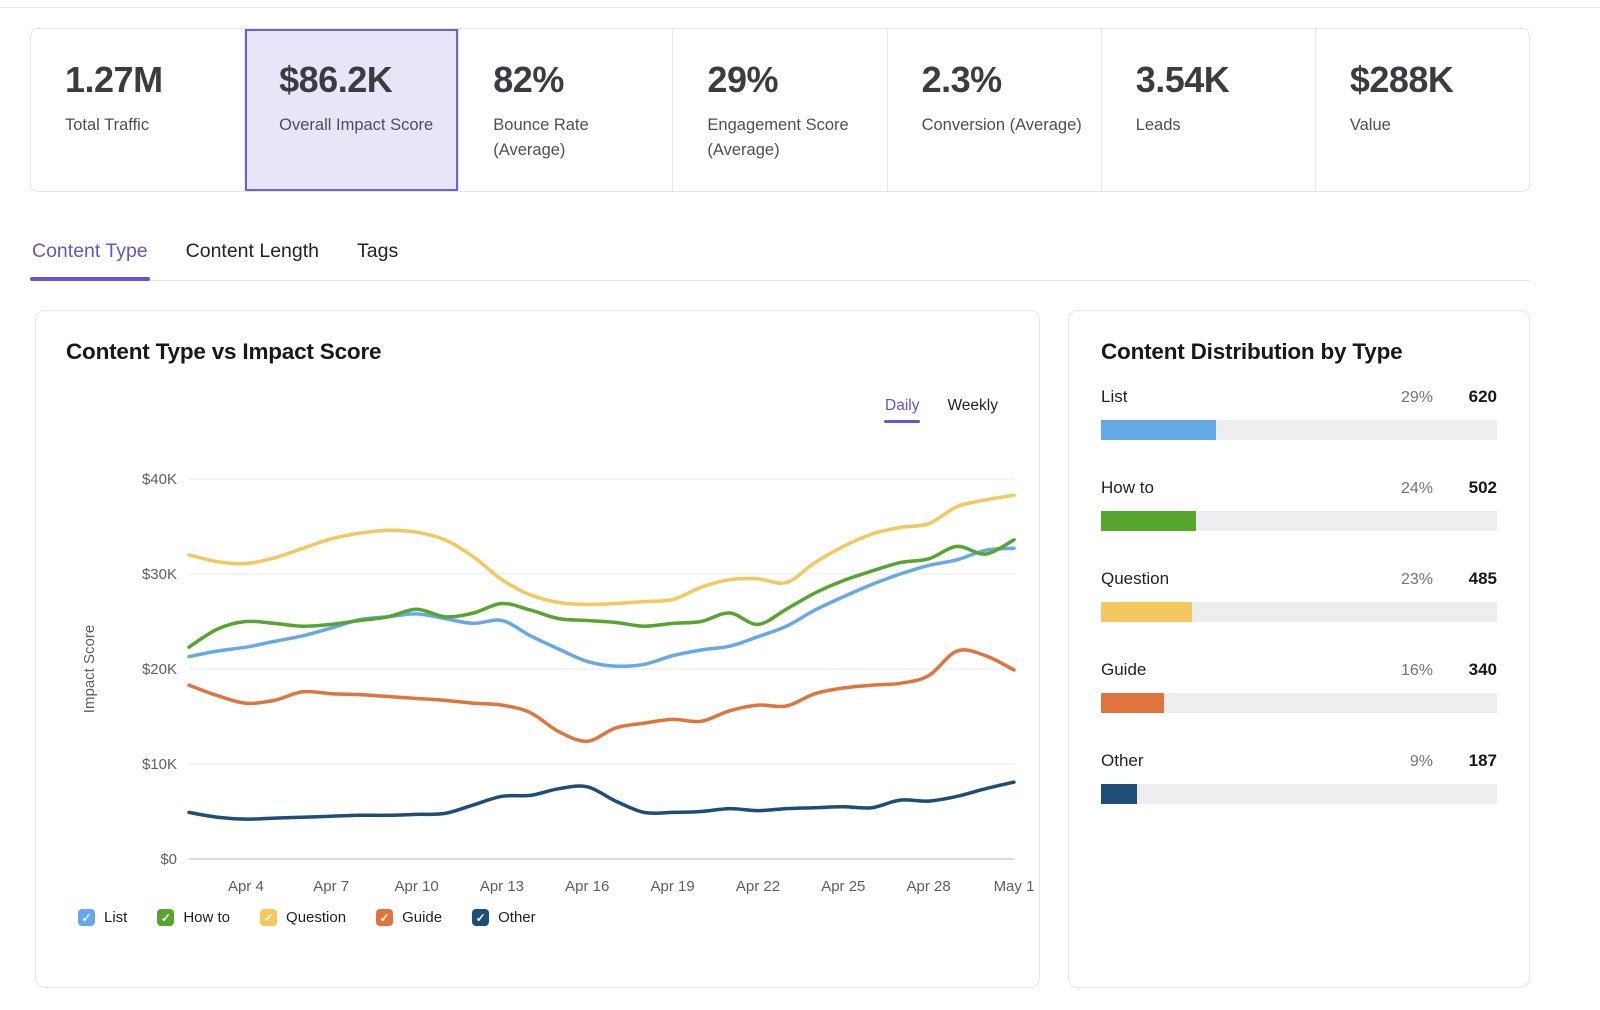 The width and height of the screenshot is (1600, 1010). What do you see at coordinates (159, 764) in the screenshot?
I see `y-tick-label: $10K` at bounding box center [159, 764].